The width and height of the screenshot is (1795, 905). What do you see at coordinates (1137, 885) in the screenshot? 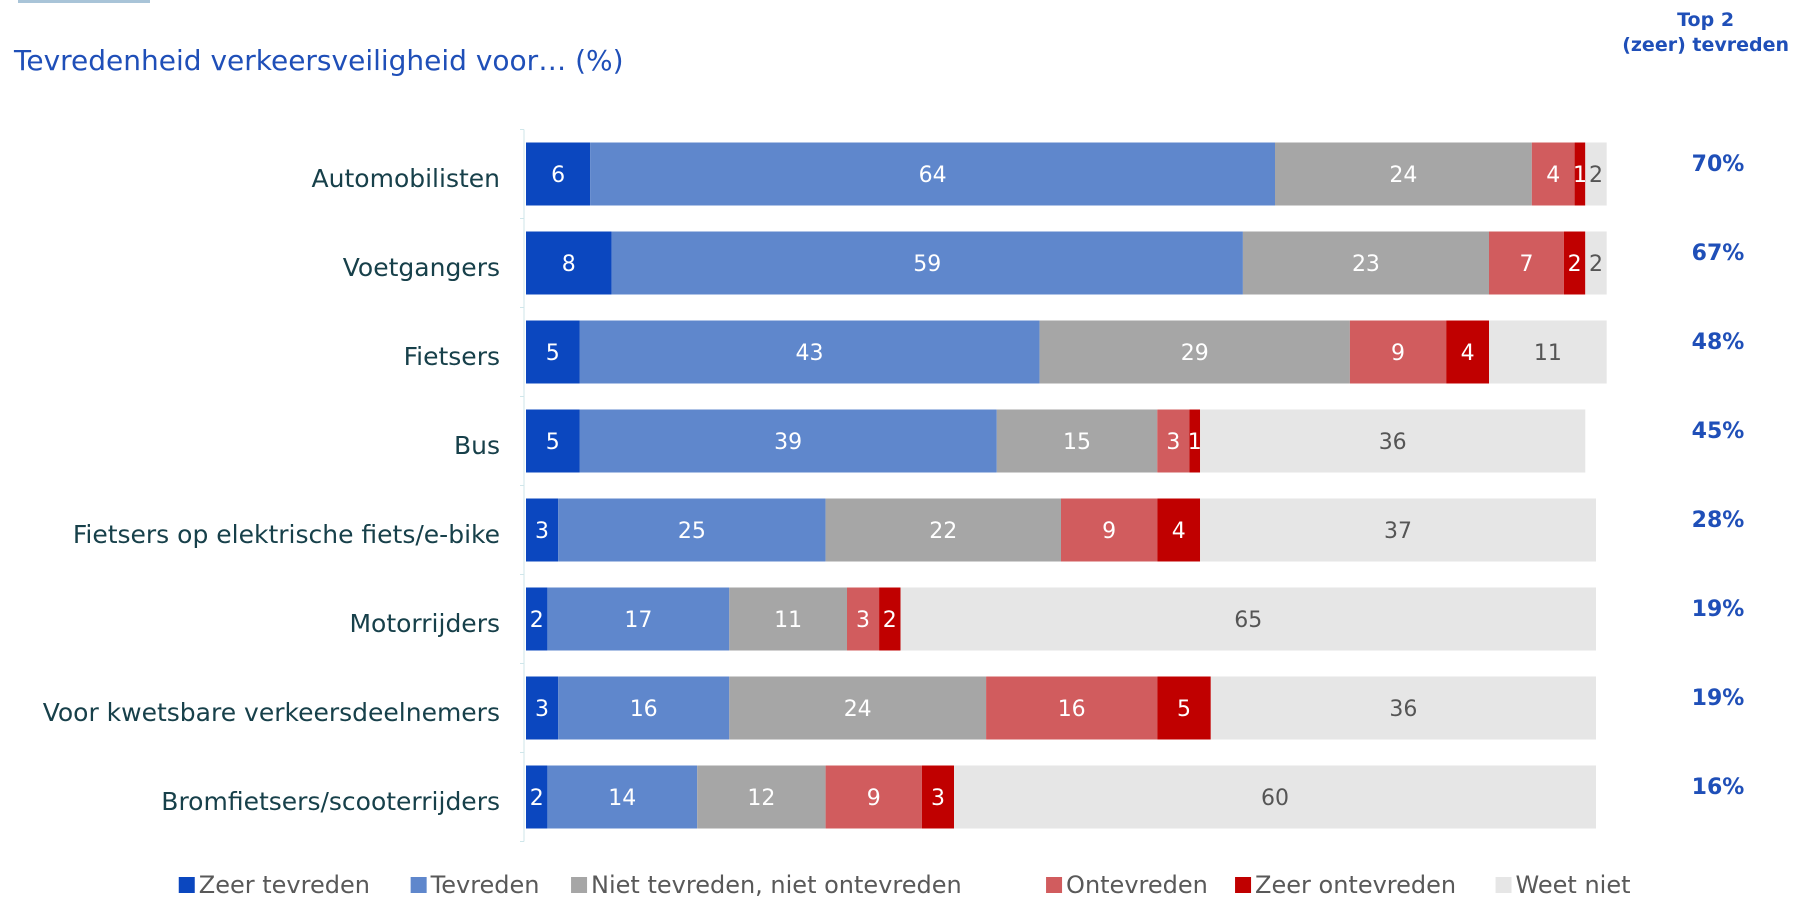
I see `legend-label: Ontevreden` at bounding box center [1137, 885].